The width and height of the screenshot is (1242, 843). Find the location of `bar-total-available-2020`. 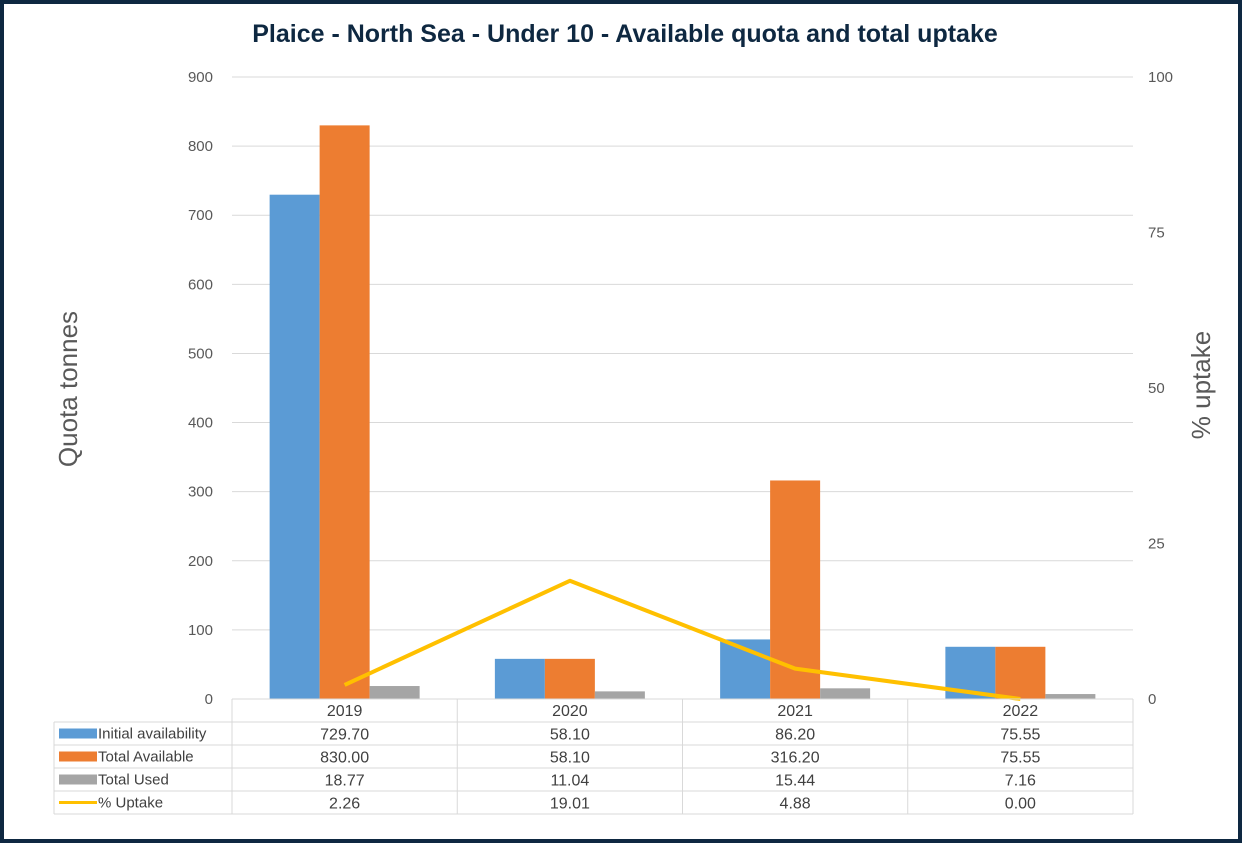

bar-total-available-2020 is located at coordinates (569, 678).